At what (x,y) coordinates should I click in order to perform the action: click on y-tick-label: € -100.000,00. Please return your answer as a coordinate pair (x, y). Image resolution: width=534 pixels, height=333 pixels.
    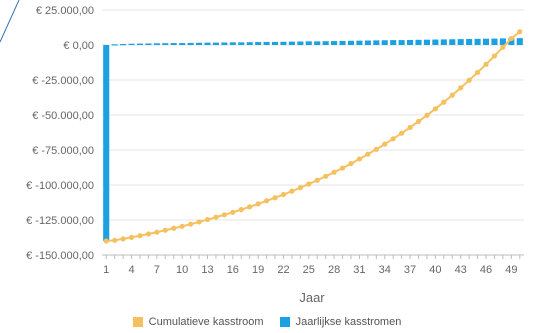
    Looking at the image, I should click on (60, 186).